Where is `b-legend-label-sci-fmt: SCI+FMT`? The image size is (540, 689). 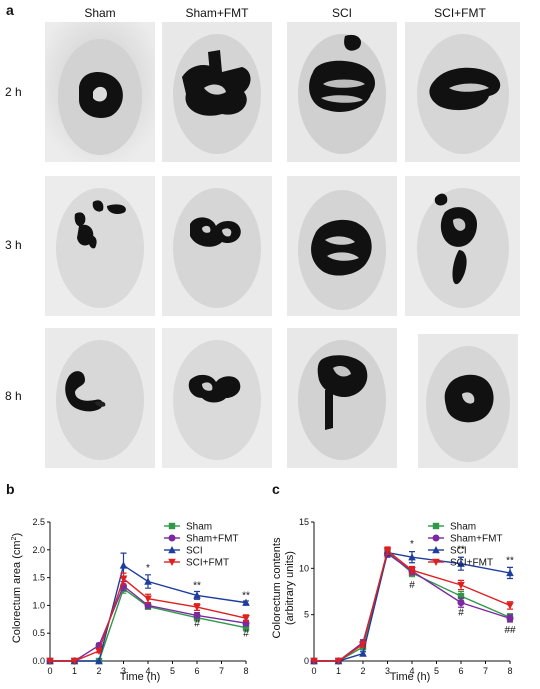 b-legend-label-sci-fmt: SCI+FMT is located at coordinates (207, 563).